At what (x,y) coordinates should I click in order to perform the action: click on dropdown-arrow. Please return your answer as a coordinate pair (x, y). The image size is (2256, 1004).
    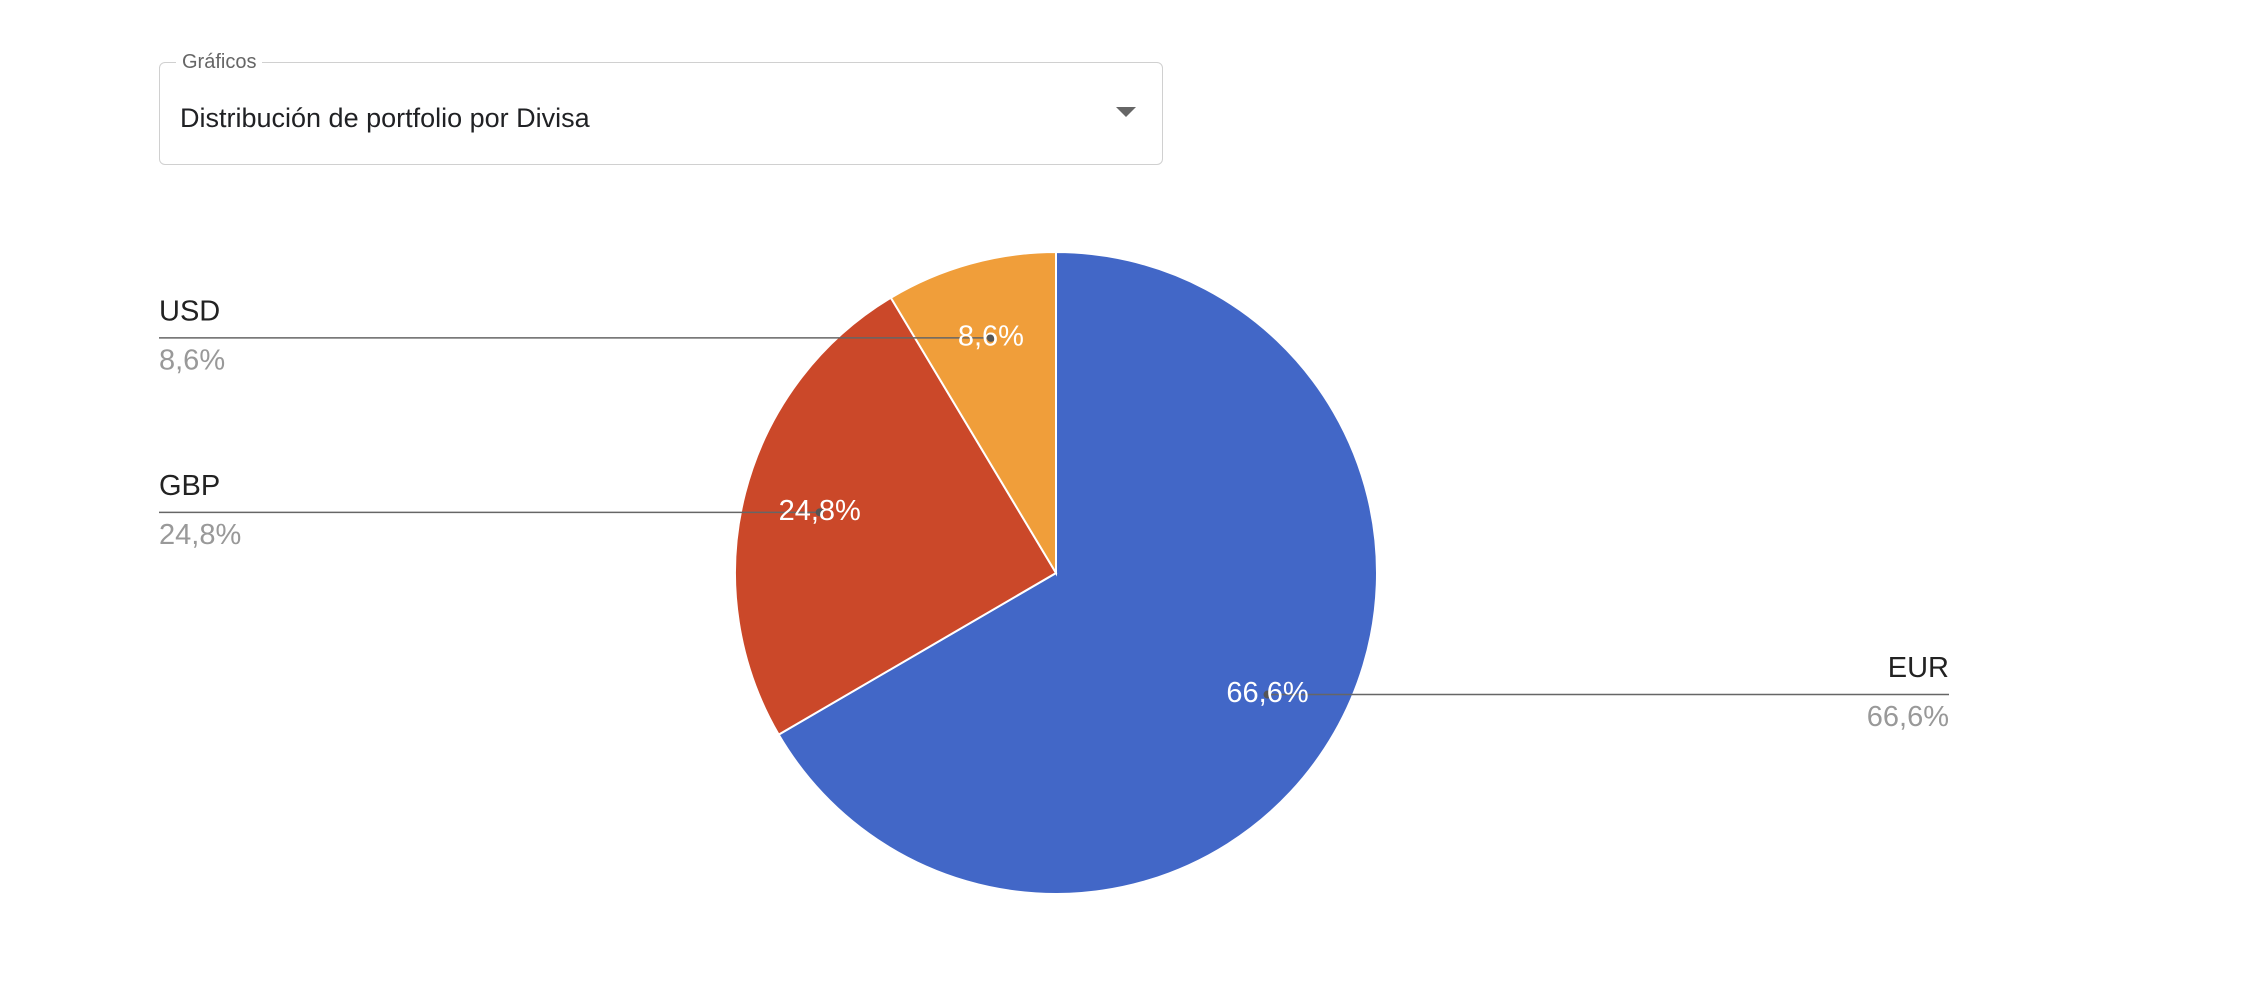
    Looking at the image, I should click on (1126, 112).